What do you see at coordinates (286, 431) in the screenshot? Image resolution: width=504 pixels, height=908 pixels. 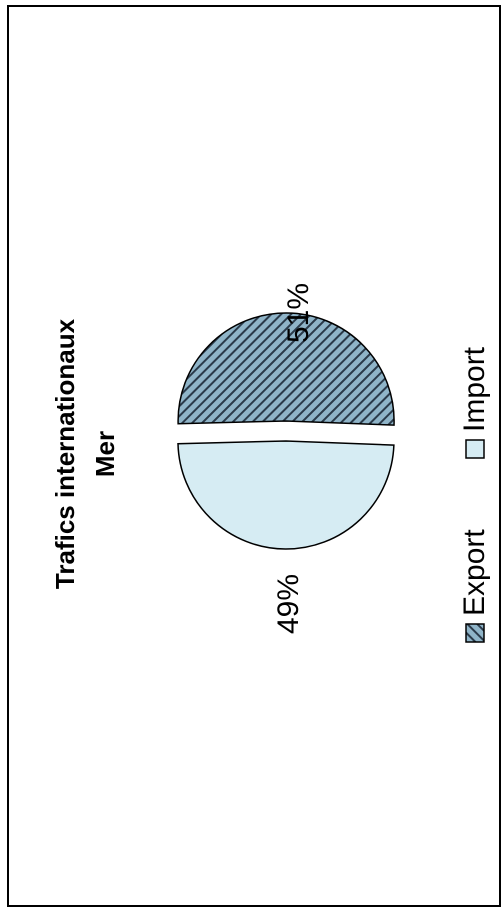 I see `pie` at bounding box center [286, 431].